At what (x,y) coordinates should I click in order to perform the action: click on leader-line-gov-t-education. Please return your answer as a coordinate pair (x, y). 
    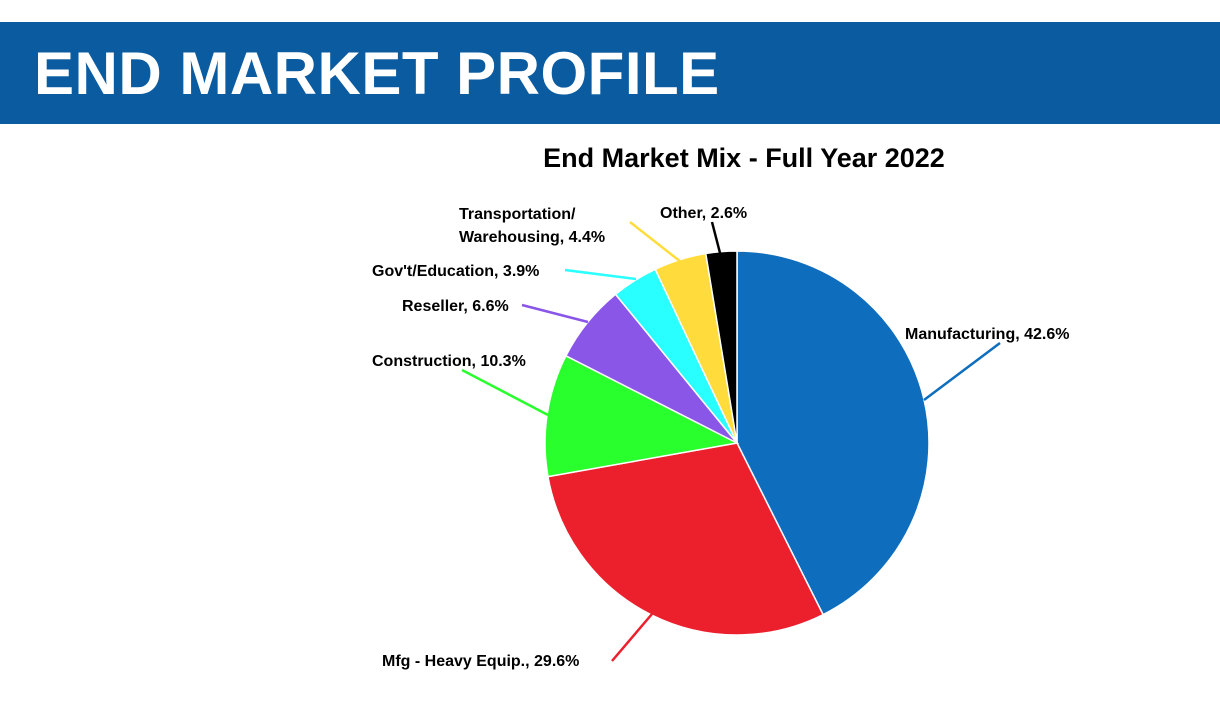
    Looking at the image, I should click on (600, 274).